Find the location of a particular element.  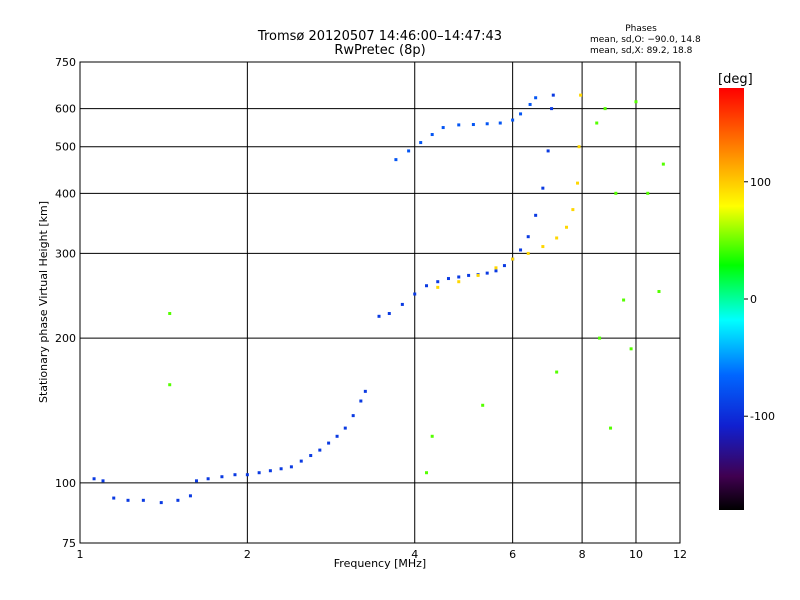

series-x-mode-trace is located at coordinates (509, 191).